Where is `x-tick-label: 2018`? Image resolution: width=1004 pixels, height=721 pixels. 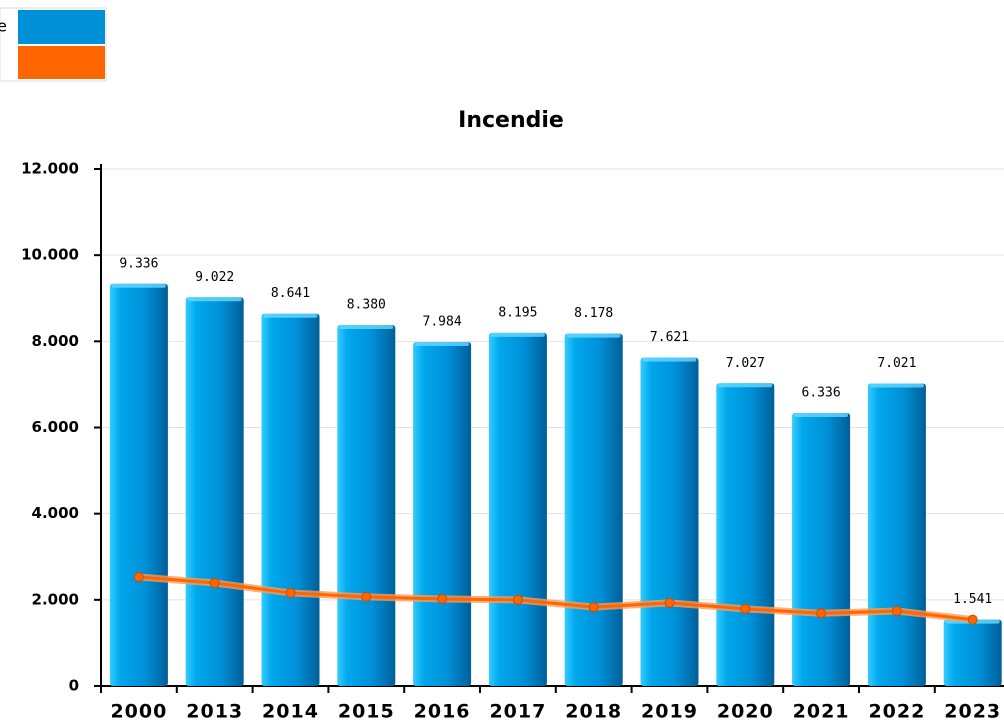 x-tick-label: 2018 is located at coordinates (593, 711).